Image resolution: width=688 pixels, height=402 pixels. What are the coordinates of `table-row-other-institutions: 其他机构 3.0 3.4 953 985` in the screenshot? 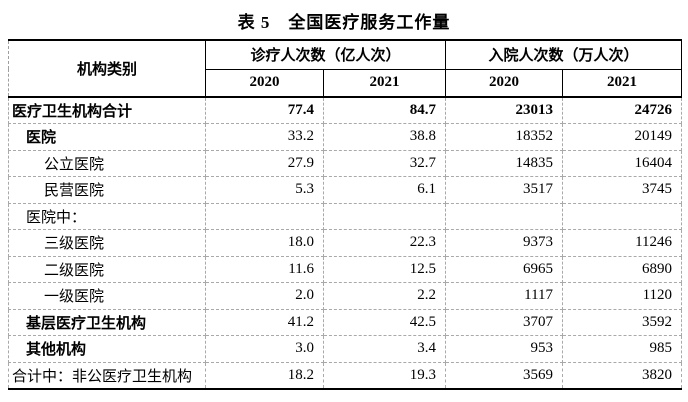 It's located at (345, 349).